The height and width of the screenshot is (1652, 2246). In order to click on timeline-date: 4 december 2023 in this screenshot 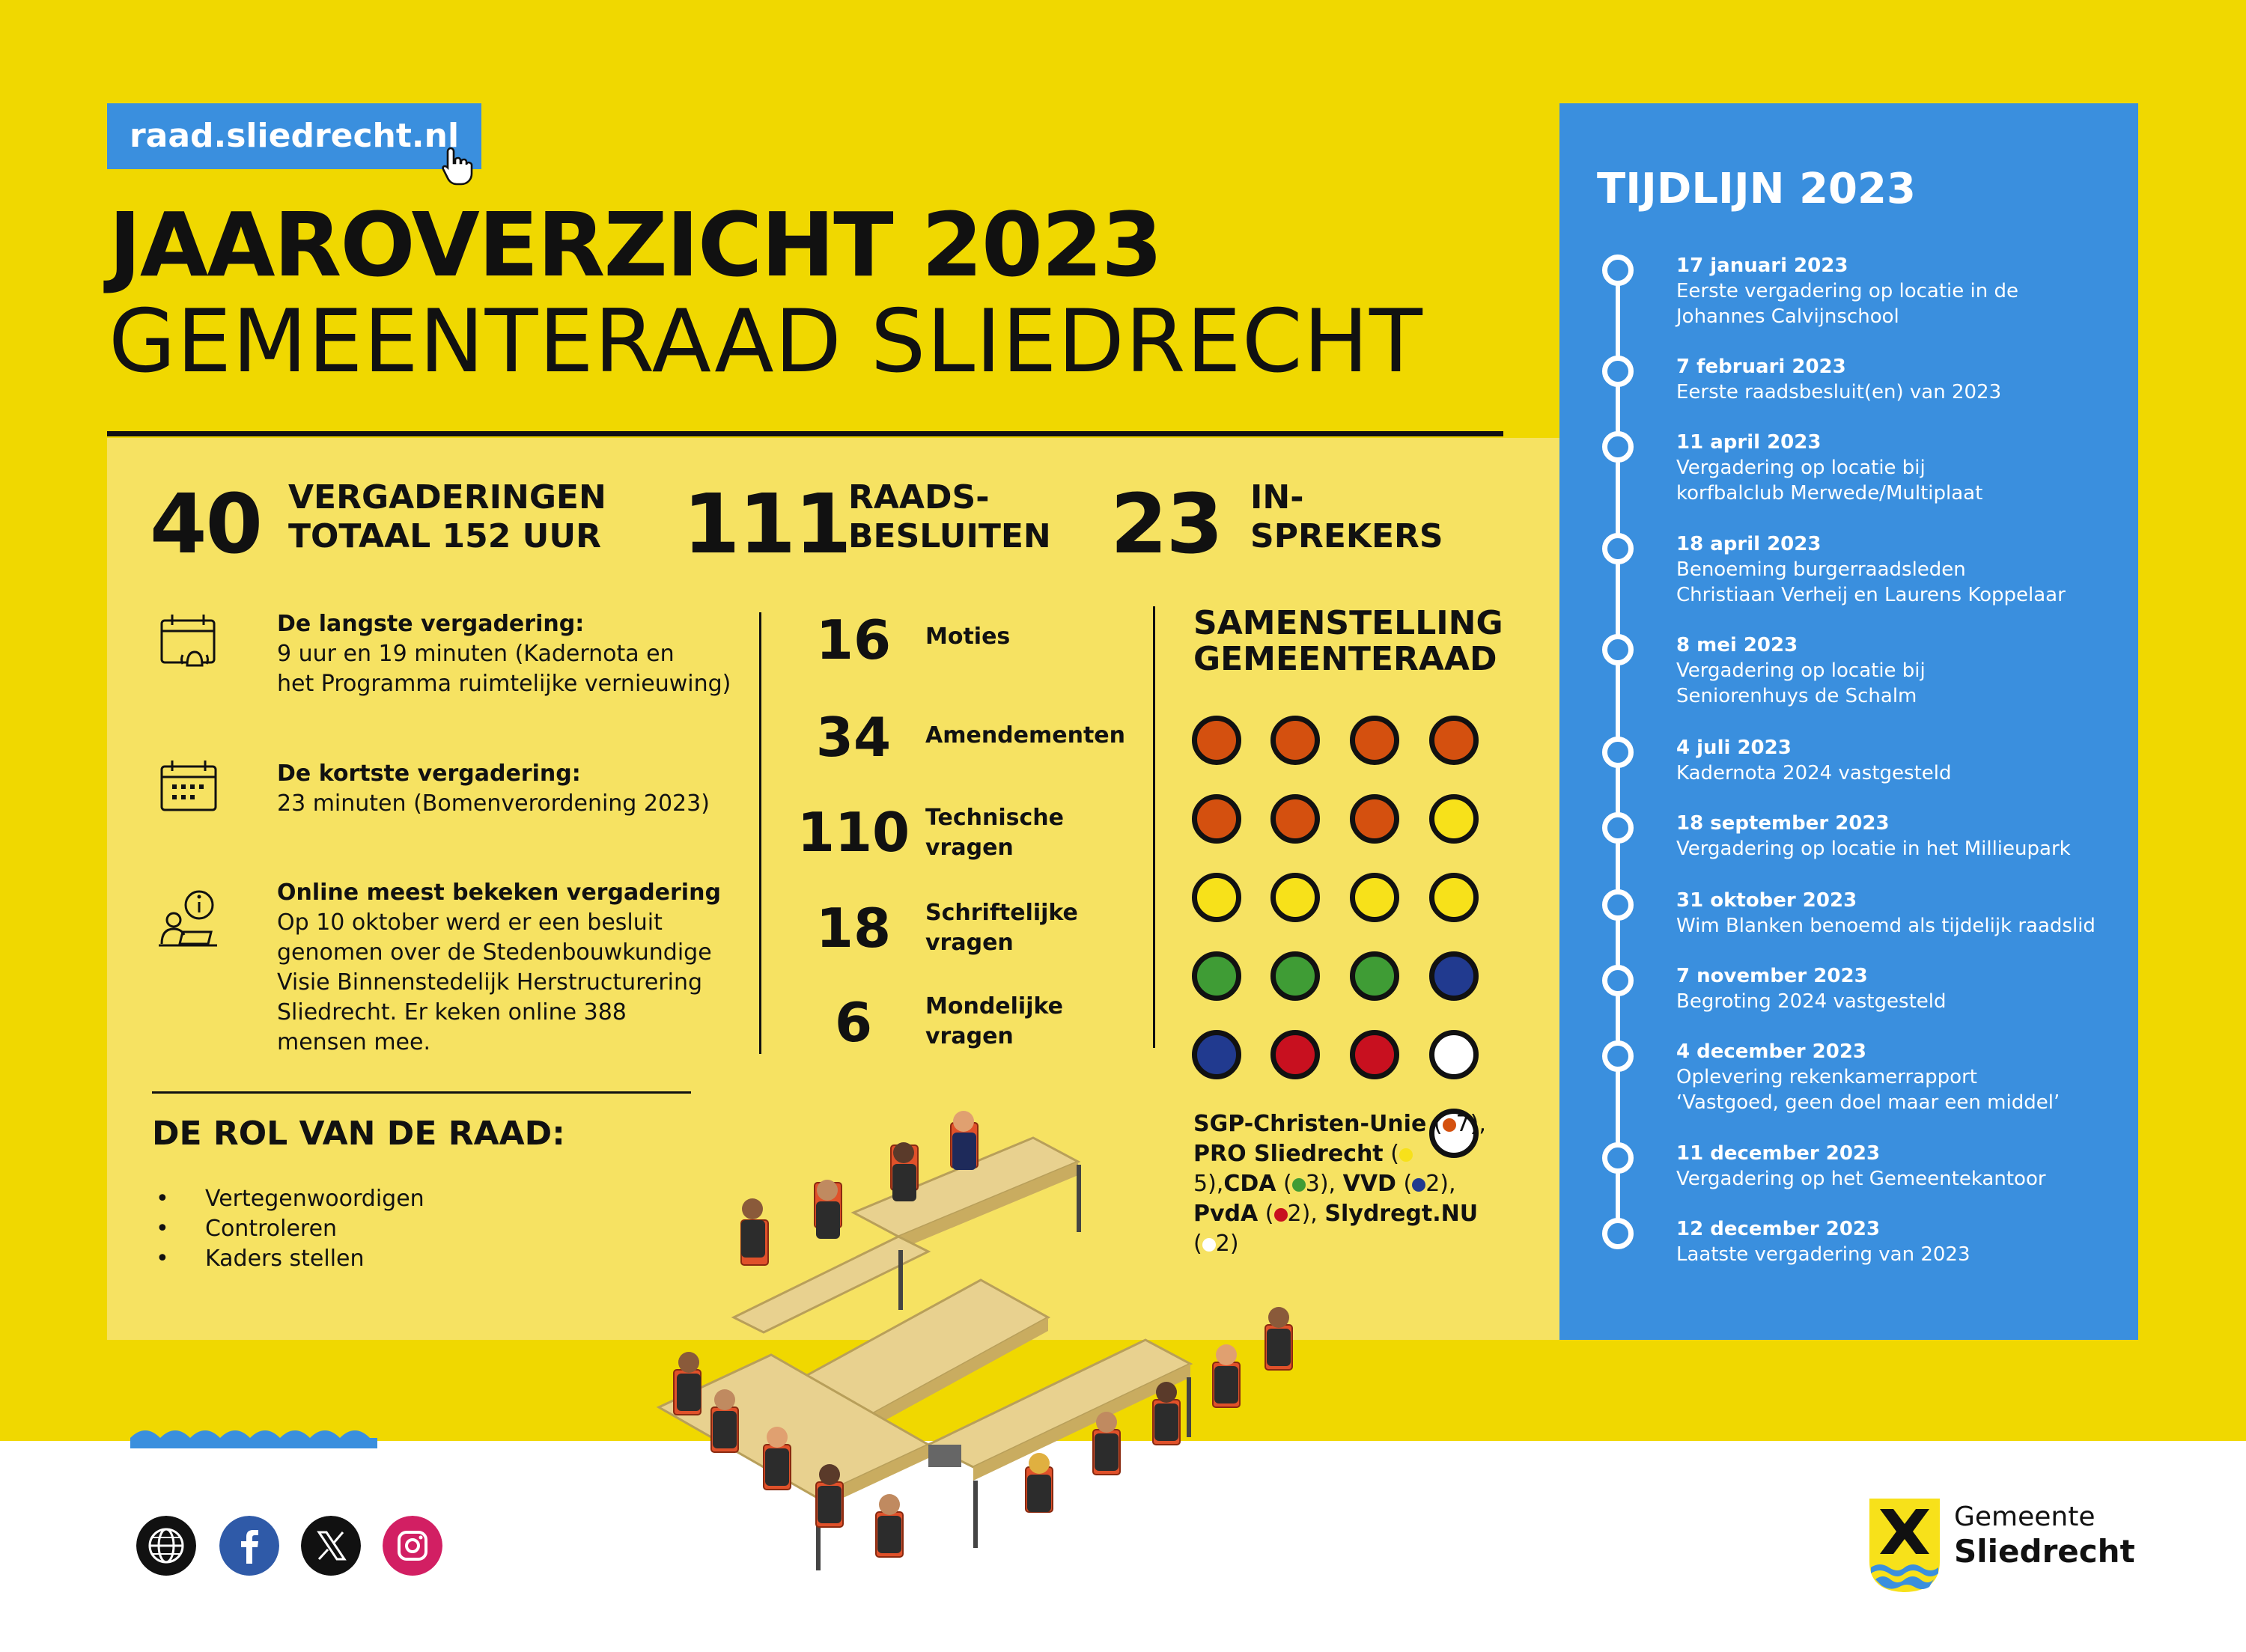, I will do `click(1771, 1051)`.